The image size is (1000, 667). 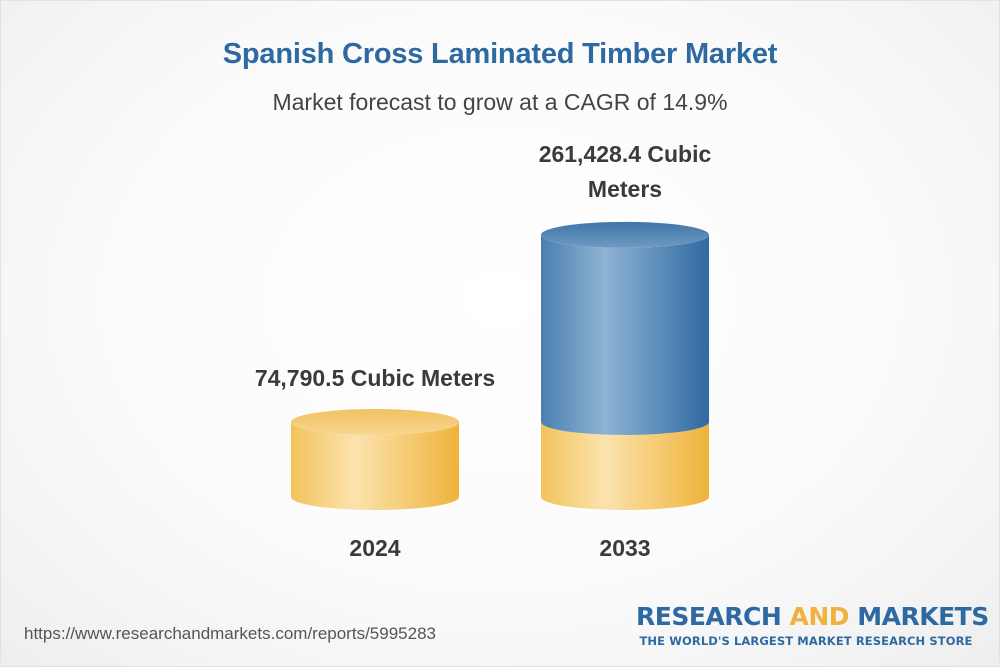 I want to click on brand-markets: MARKETS, so click(x=923, y=616).